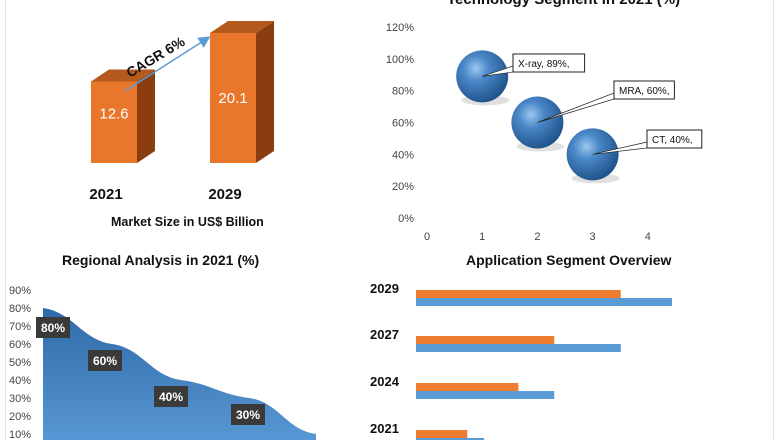 This screenshot has height=440, width=780. What do you see at coordinates (20, 327) in the screenshot?
I see `y-tick-label: 70%` at bounding box center [20, 327].